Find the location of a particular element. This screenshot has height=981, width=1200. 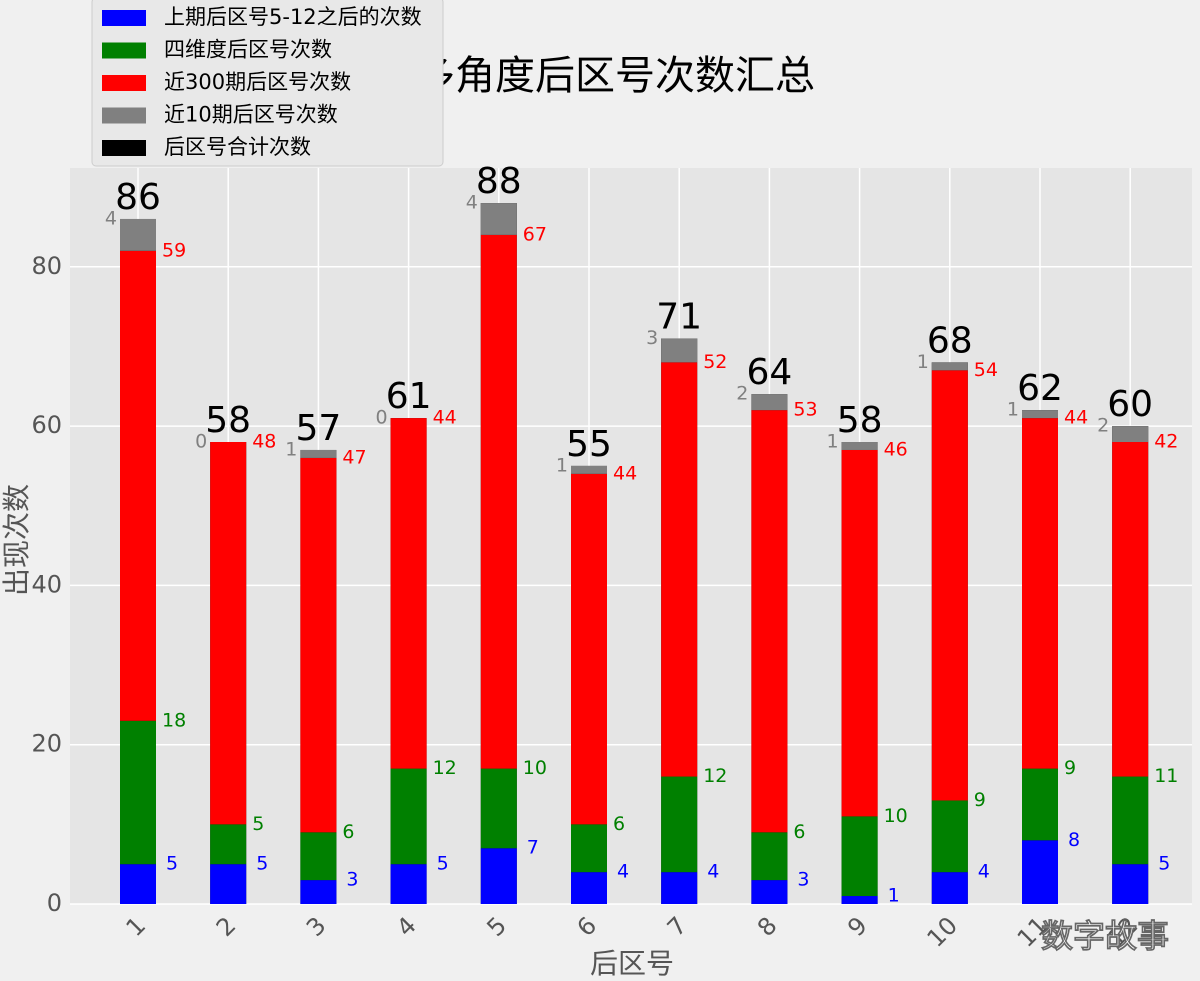

x-tick-label: 2 is located at coordinates (226, 926).